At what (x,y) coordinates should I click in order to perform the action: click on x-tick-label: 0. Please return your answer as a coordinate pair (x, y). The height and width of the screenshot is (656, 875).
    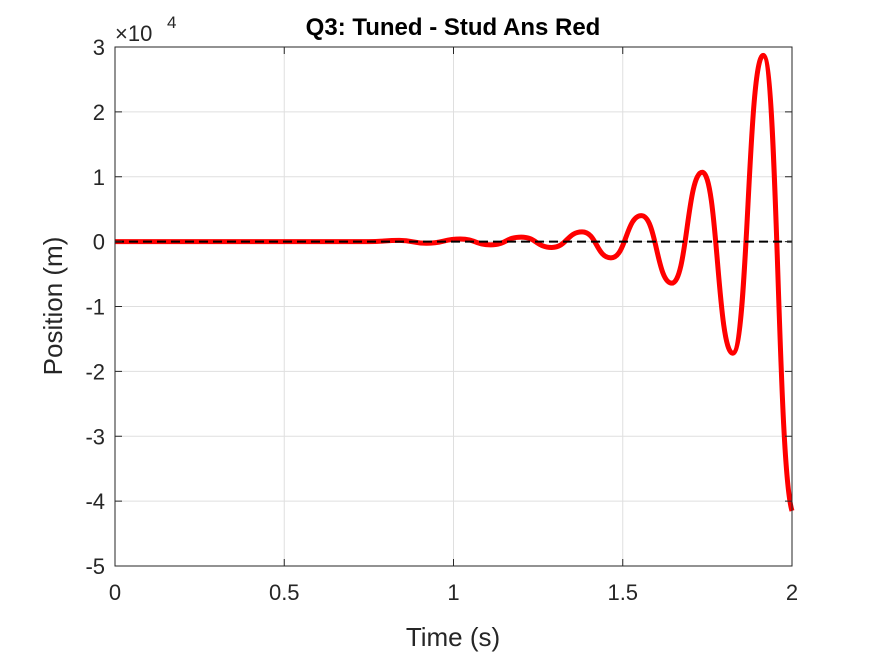
    Looking at the image, I should click on (115, 592).